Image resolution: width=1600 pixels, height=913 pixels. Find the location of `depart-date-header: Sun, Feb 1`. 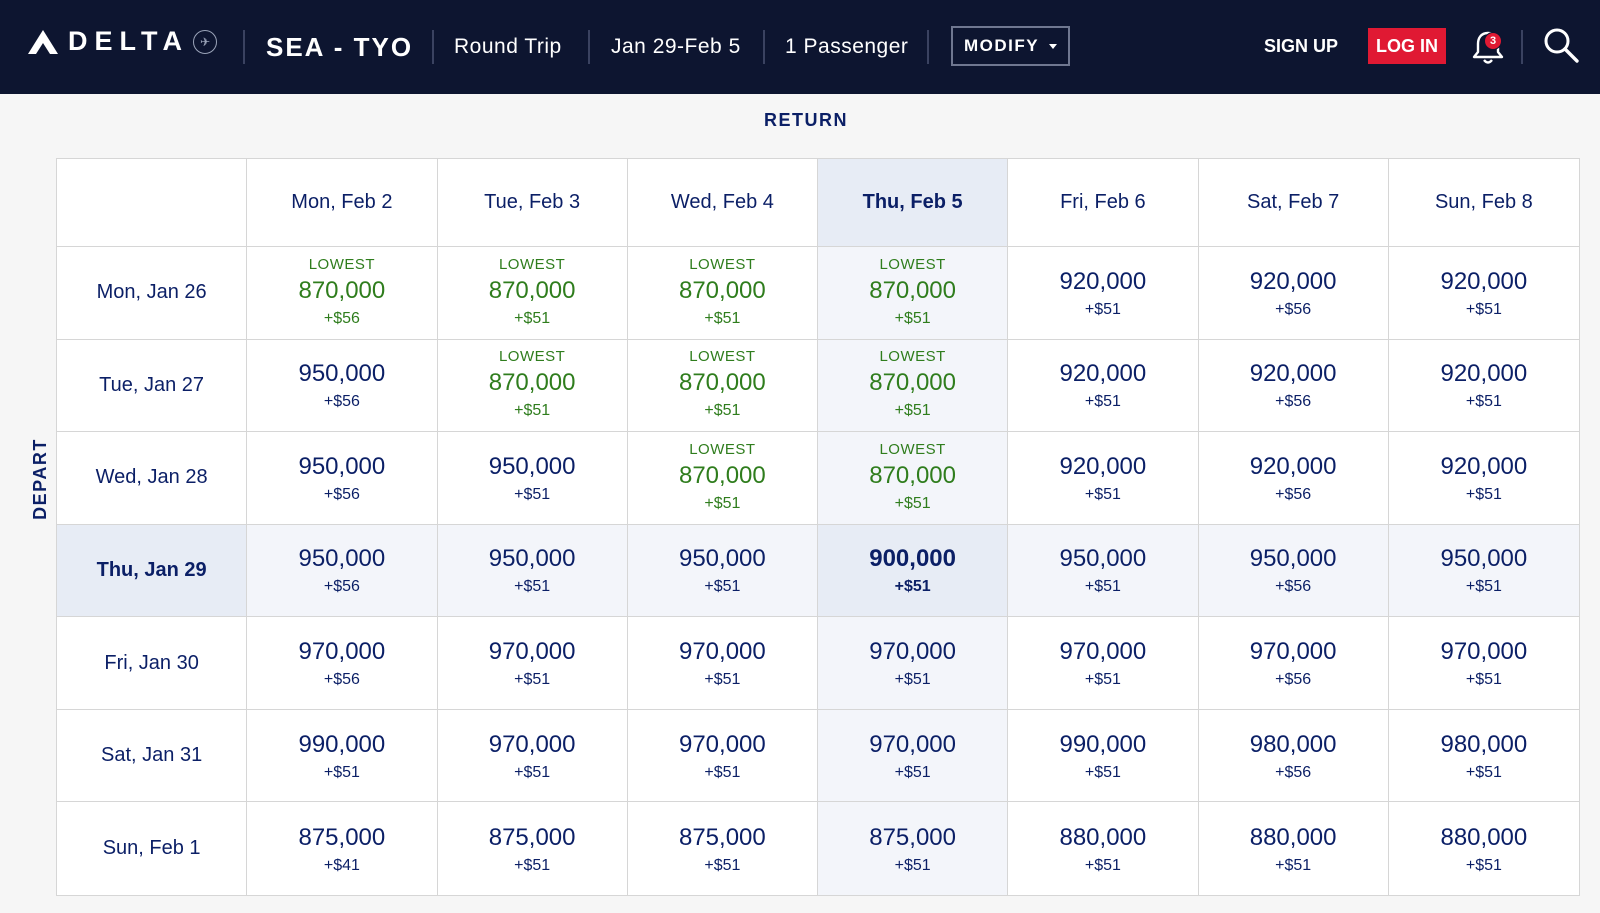

depart-date-header: Sun, Feb 1 is located at coordinates (152, 848).